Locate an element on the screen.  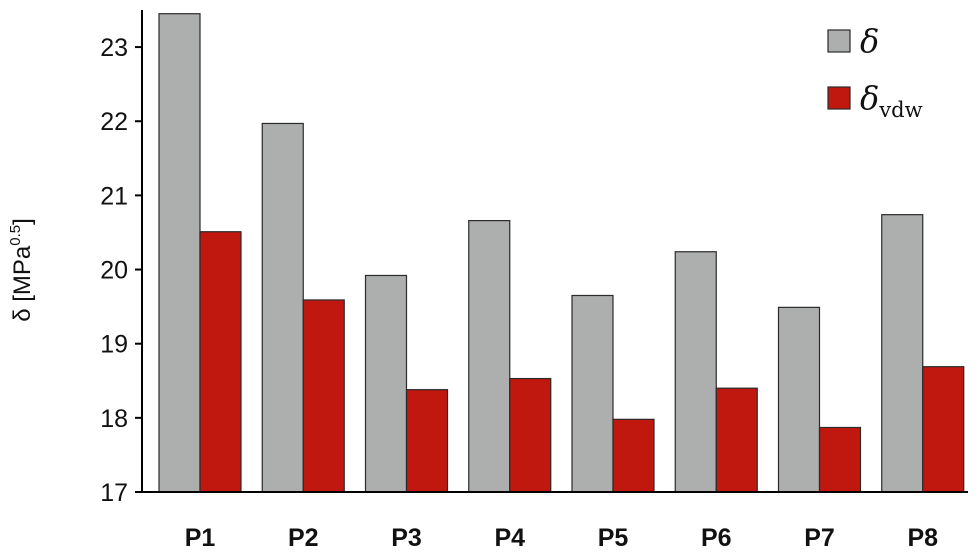
bar-delta-p4 is located at coordinates (489, 356).